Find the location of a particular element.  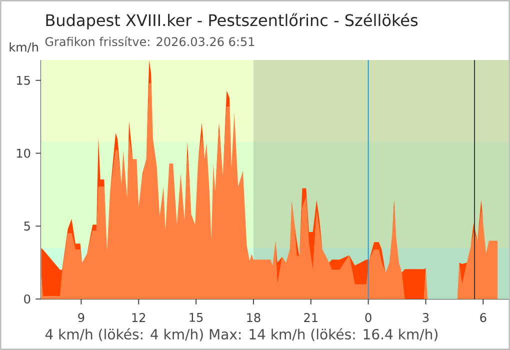

text: 4 km/h (lökés: 4 km/h) Max: 14 km/h (lökés: 16.4 km/h) is located at coordinates (241, 335).